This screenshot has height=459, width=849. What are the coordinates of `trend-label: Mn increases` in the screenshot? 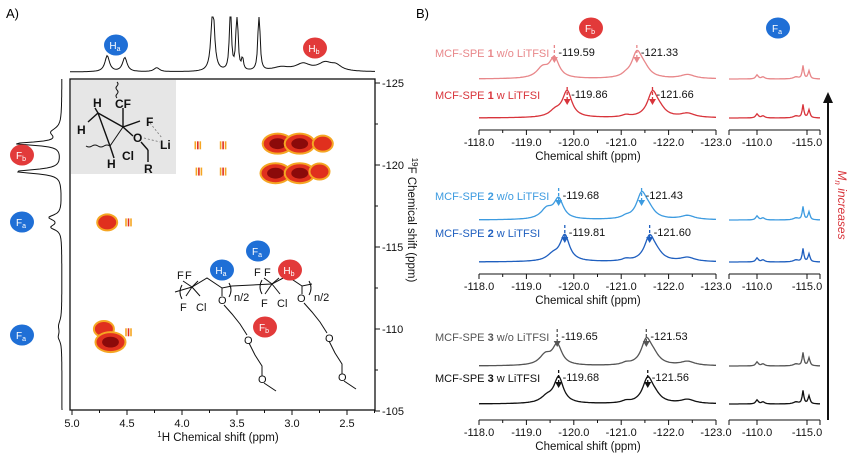 It's located at (841, 204).